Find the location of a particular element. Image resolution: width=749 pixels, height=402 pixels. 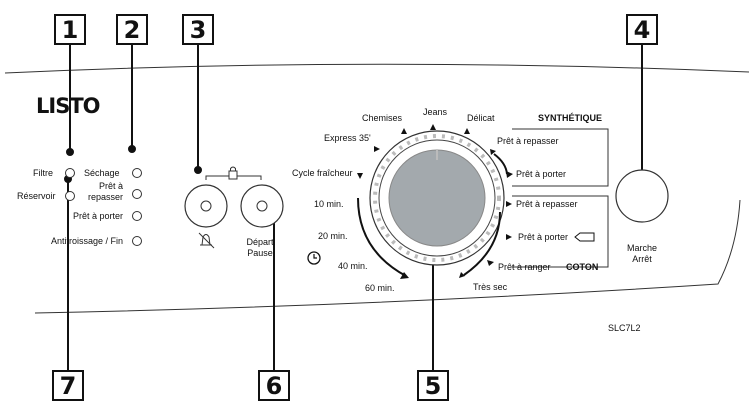

filtre-label: Filtre is located at coordinates (43, 173).